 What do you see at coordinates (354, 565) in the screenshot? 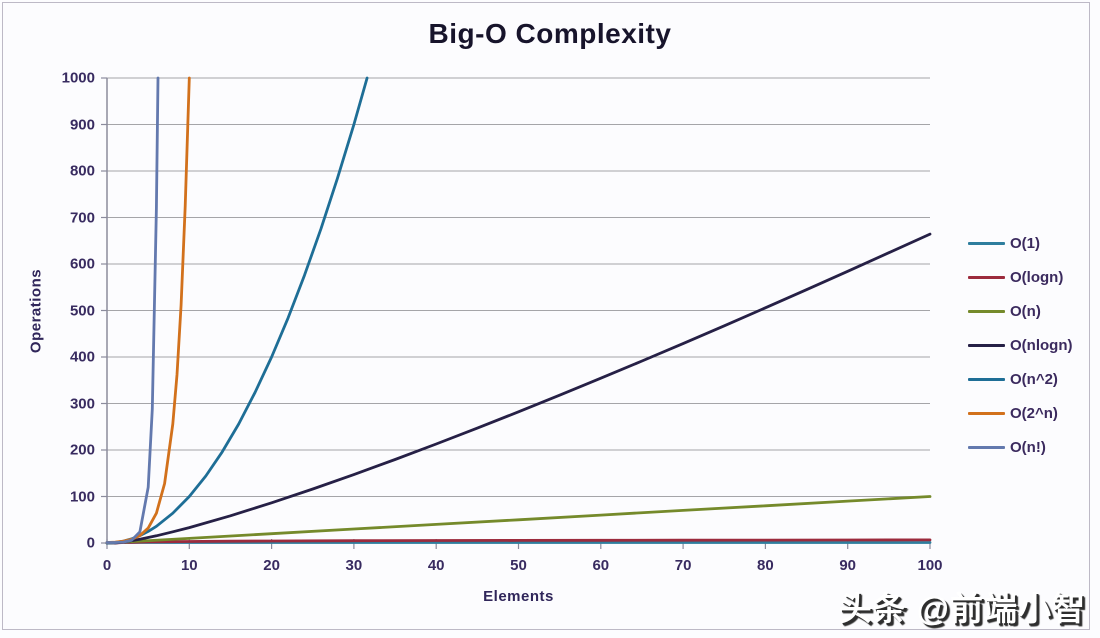
I see `x-tick-label: 30` at bounding box center [354, 565].